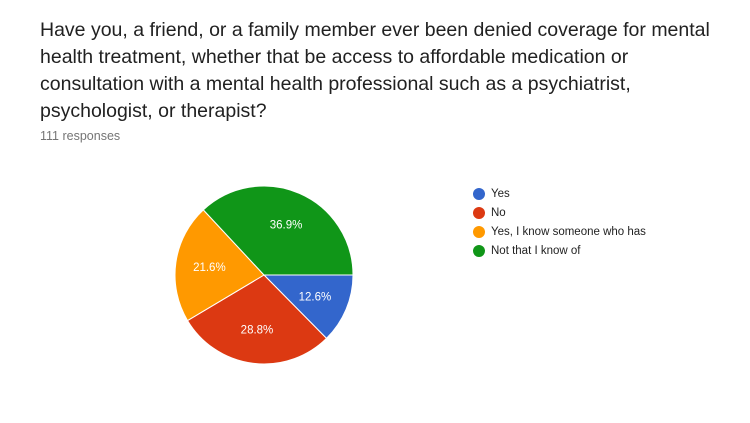 The height and width of the screenshot is (423, 750). I want to click on legend-item-yes: Yes, so click(559, 193).